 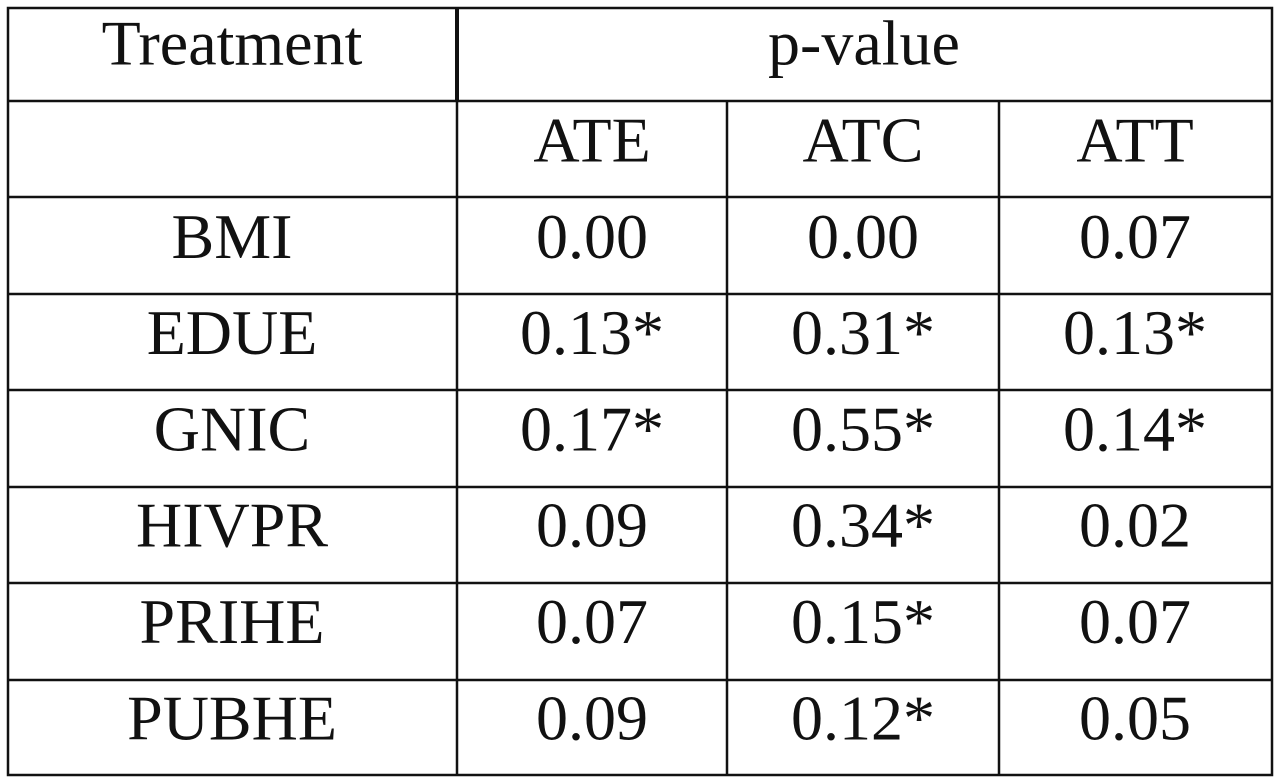 I want to click on table-cell: 0.14*, so click(x=1135, y=428).